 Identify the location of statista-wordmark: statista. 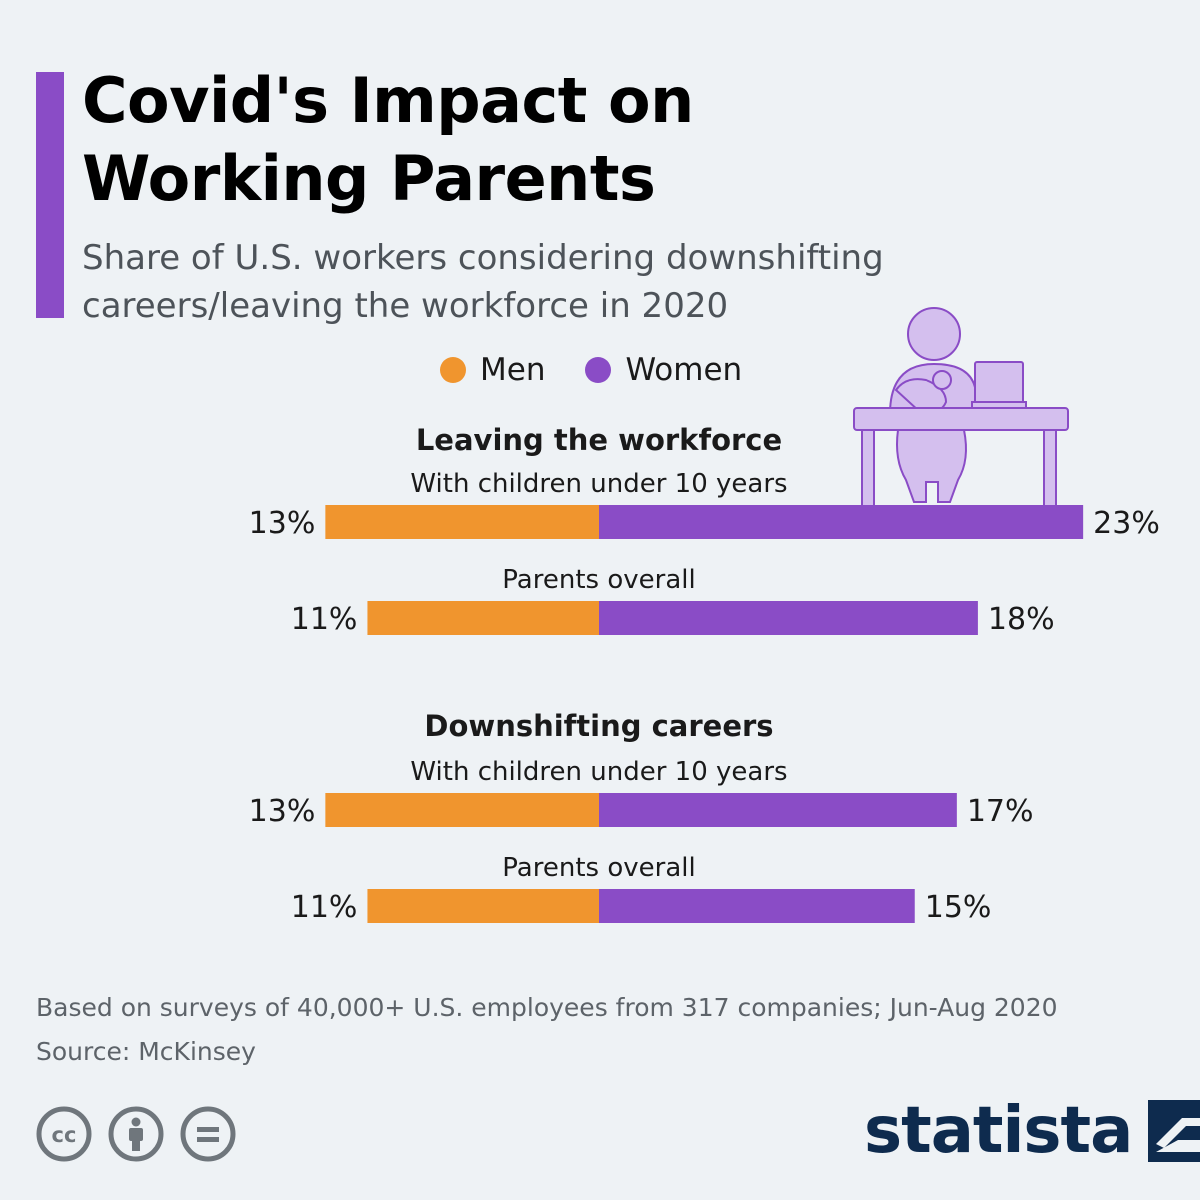
(998, 1131).